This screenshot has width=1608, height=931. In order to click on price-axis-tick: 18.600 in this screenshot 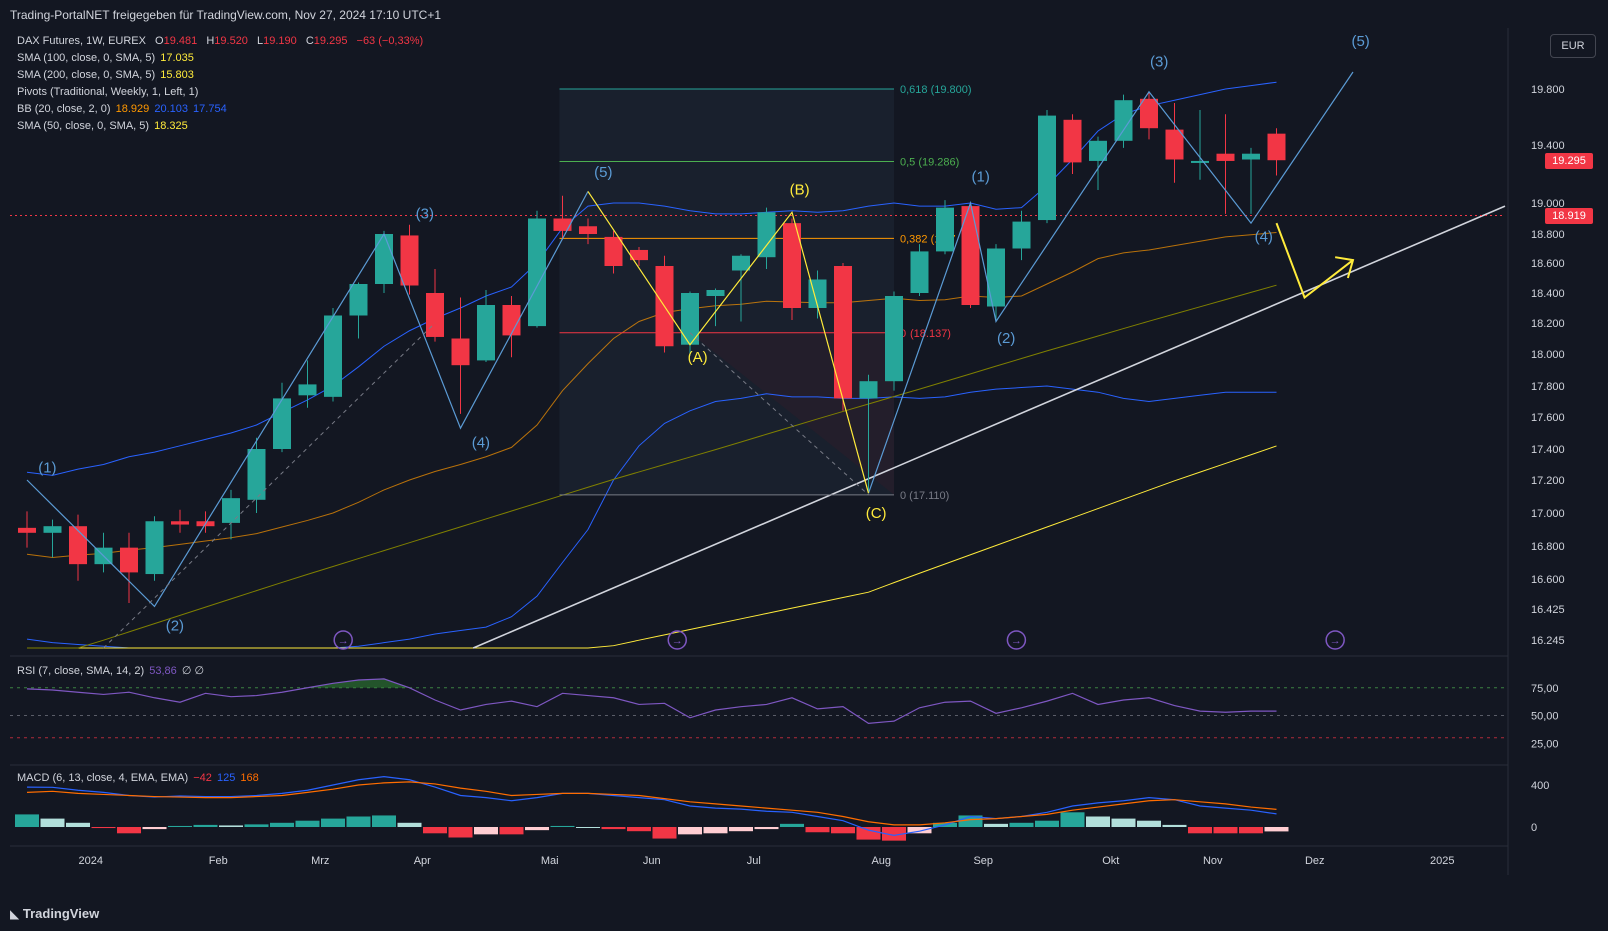, I will do `click(1548, 264)`.